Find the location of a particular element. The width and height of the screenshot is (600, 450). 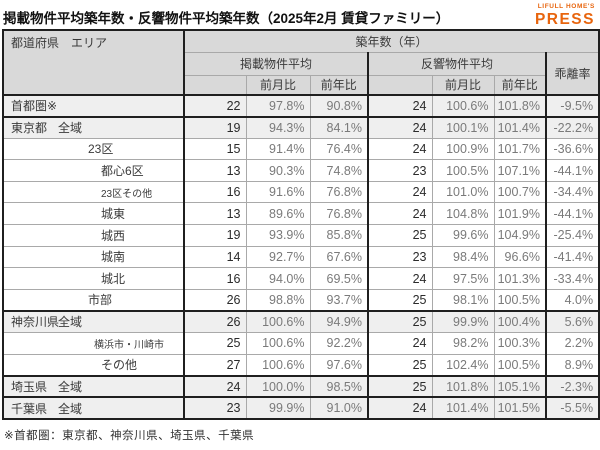

response-yoy-value: 104.9% is located at coordinates (520, 235).